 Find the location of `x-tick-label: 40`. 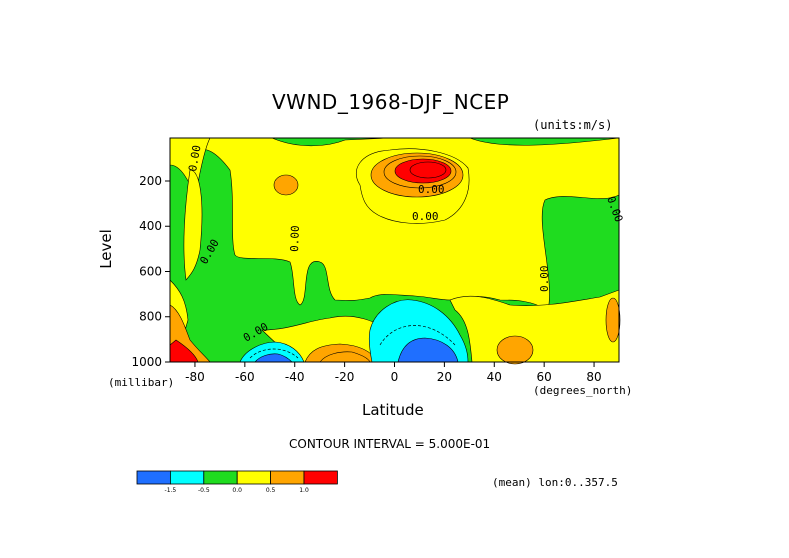

x-tick-label: 40 is located at coordinates (494, 377).